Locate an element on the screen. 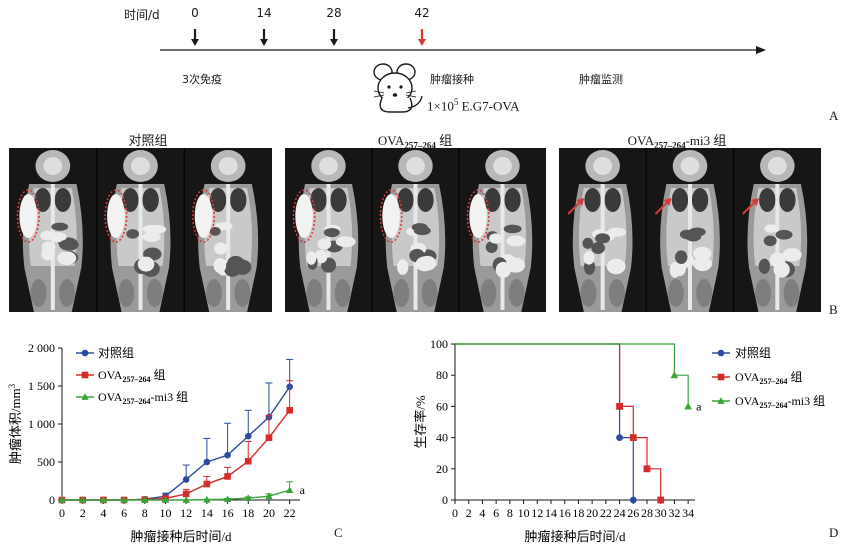 Image resolution: width=856 pixels, height=548 pixels. mri-panel-ova is located at coordinates (415, 230).